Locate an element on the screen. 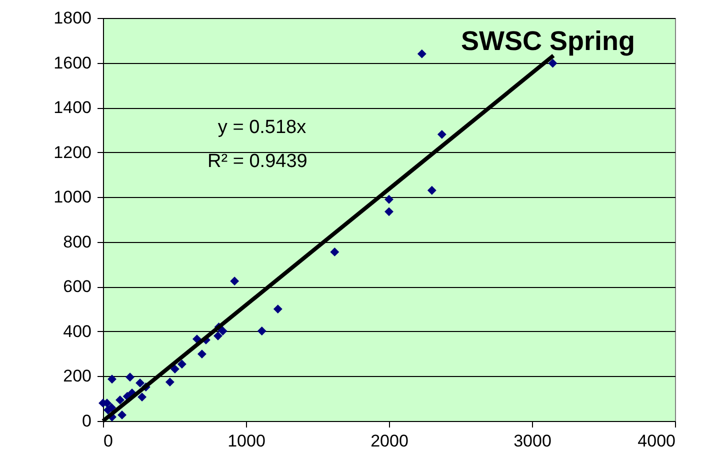  y-tick-label: 1400 is located at coordinates (73, 108).